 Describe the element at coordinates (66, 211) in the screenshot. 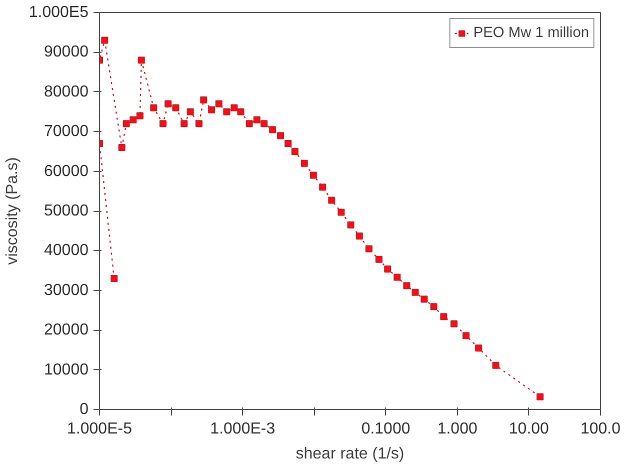

I see `y-tick-label: 50000` at that location.